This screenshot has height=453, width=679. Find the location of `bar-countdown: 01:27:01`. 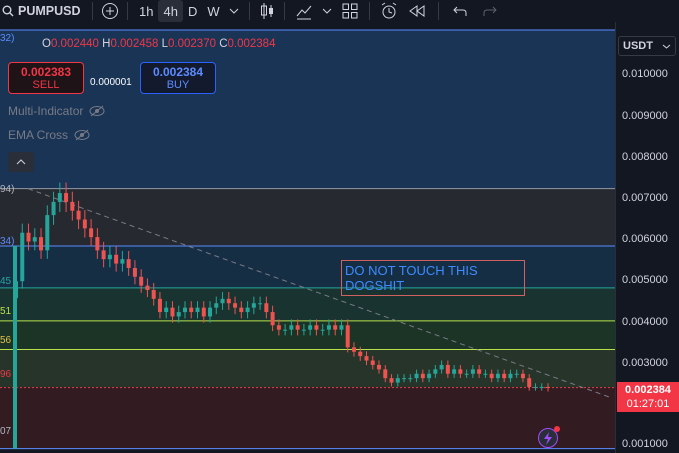

bar-countdown: 01:27:01 is located at coordinates (648, 404).